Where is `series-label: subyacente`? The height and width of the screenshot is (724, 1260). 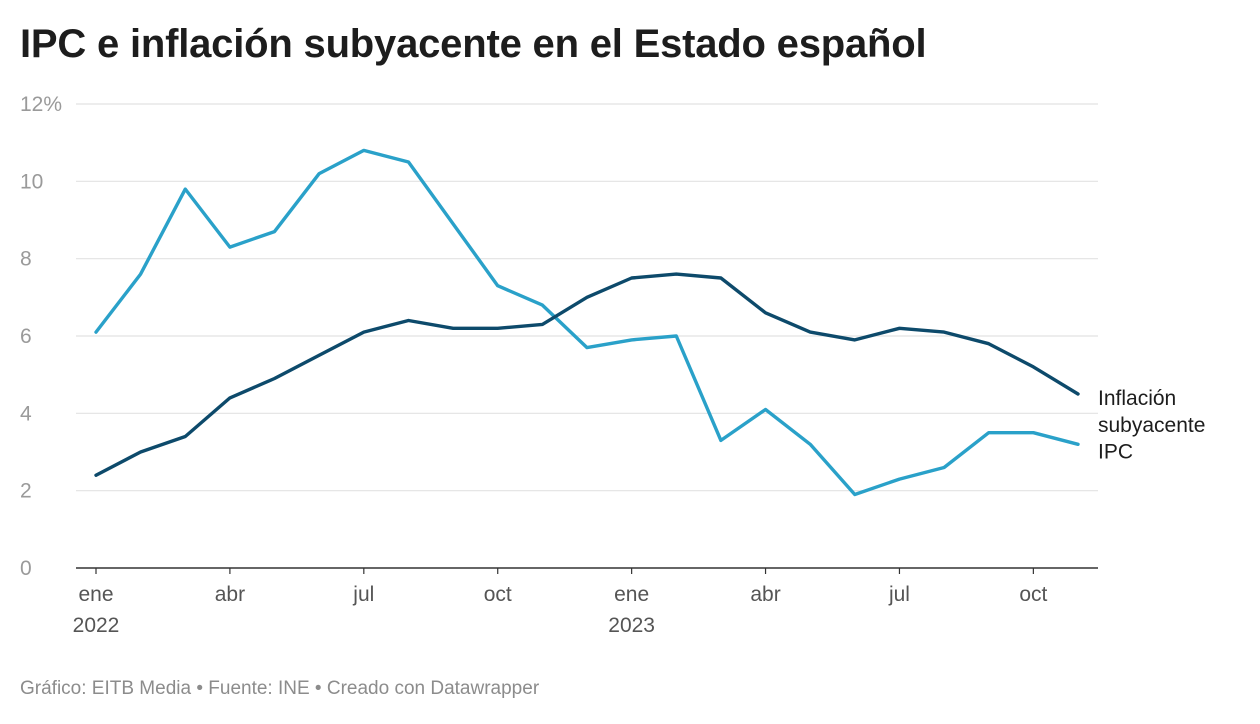 series-label: subyacente is located at coordinates (1151, 425).